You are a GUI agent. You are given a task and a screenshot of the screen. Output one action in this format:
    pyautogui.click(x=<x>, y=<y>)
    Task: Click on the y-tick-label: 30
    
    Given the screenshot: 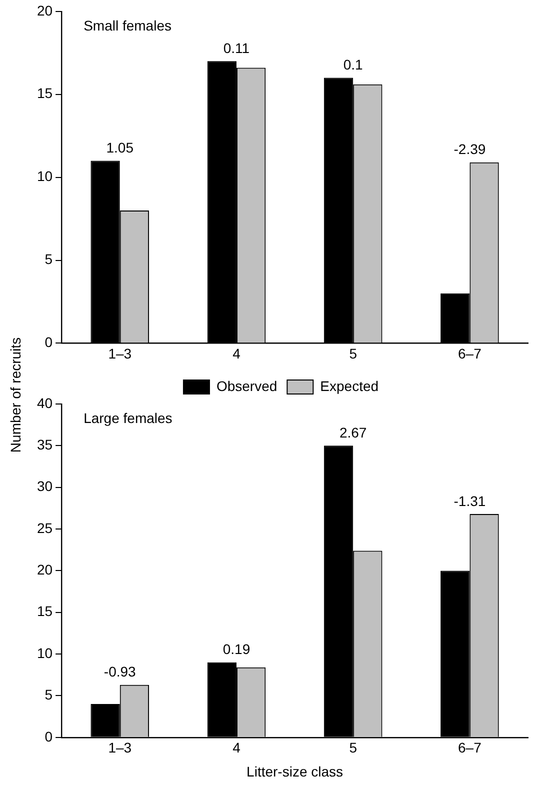 What is the action you would take?
    pyautogui.click(x=44, y=486)
    